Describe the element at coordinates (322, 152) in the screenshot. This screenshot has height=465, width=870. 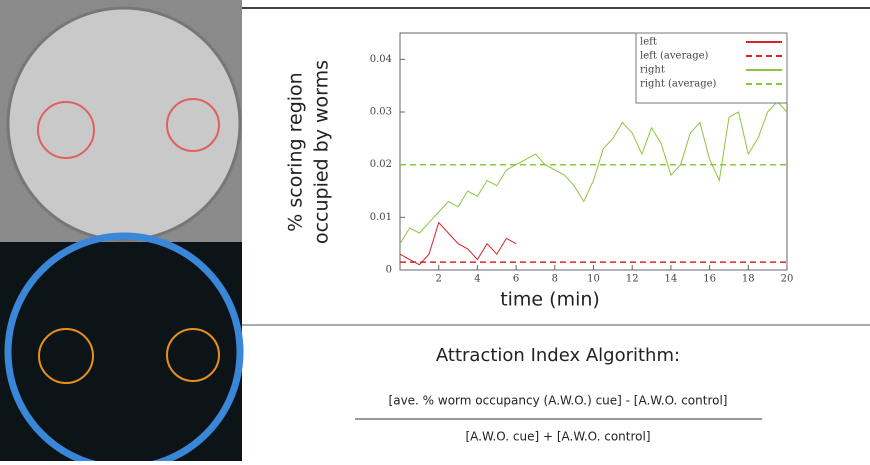
I see `y-axis-label: occupied by worms` at that location.